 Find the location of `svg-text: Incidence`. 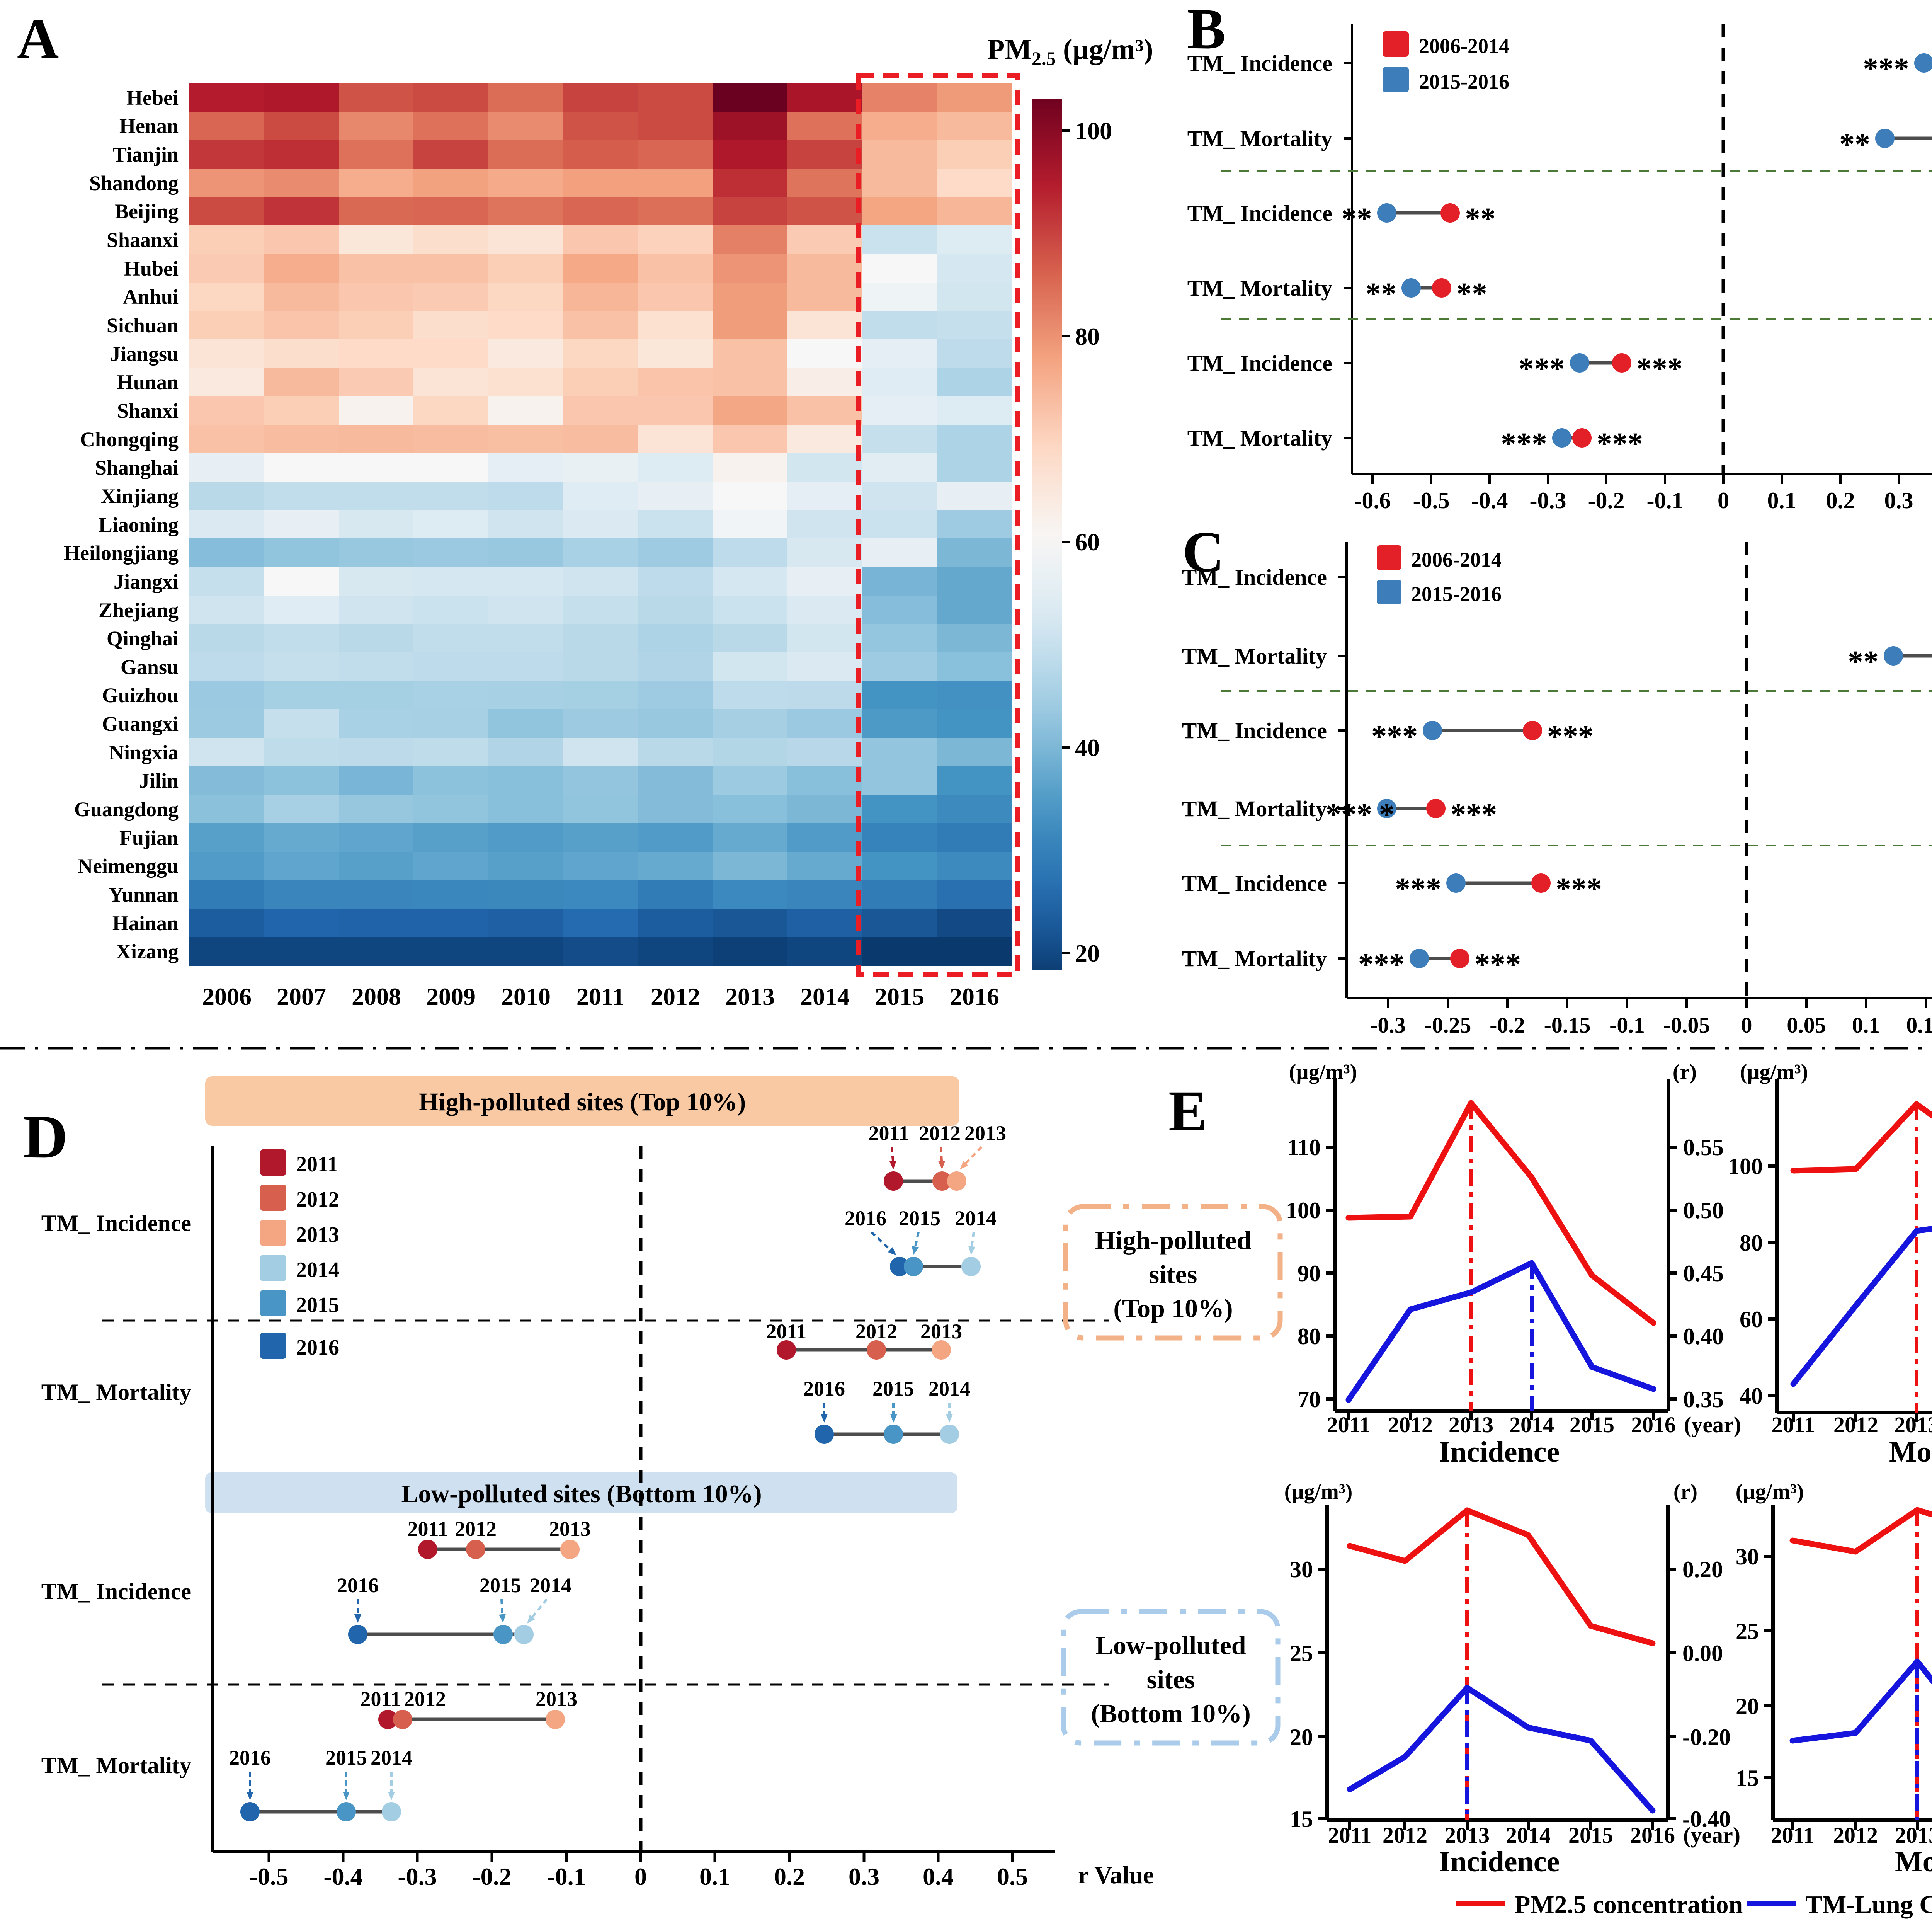

svg-text: Incidence is located at coordinates (1499, 1452).